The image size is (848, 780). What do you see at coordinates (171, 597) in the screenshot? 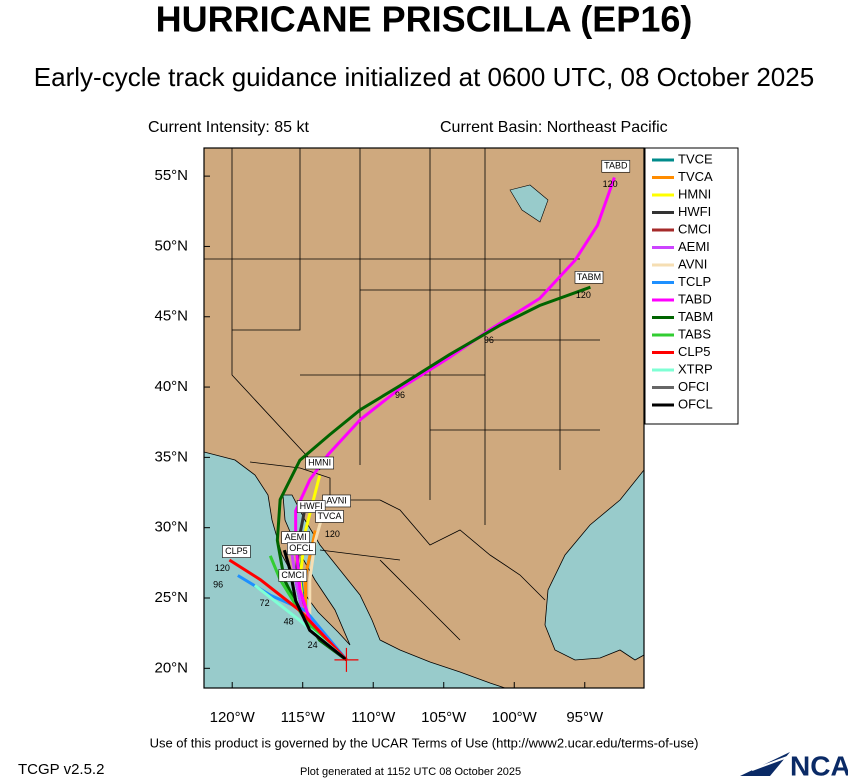
I see `y-tick-label: 25°N` at bounding box center [171, 597].